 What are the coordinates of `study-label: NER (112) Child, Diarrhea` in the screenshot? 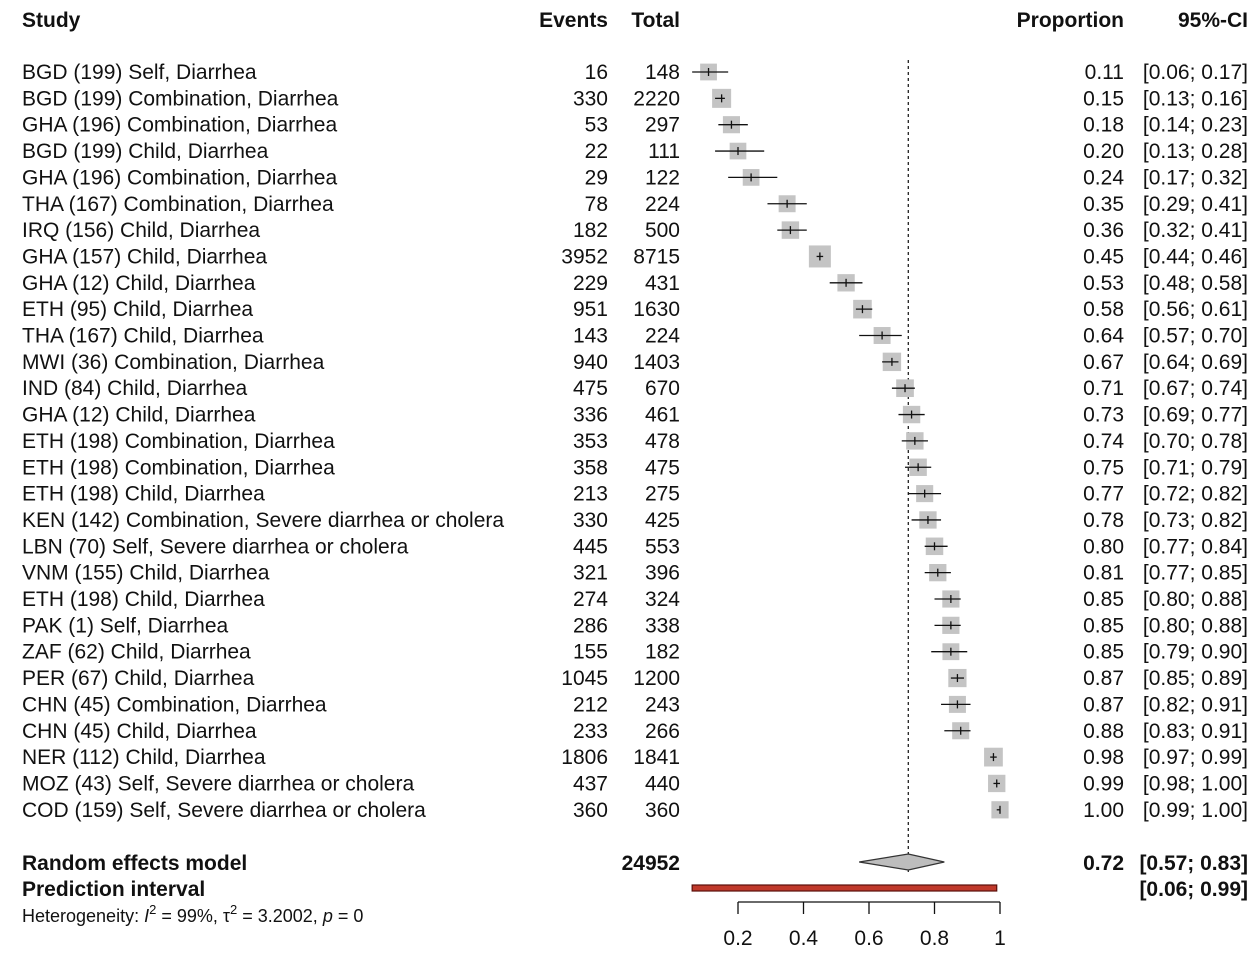 It's located at (144, 757).